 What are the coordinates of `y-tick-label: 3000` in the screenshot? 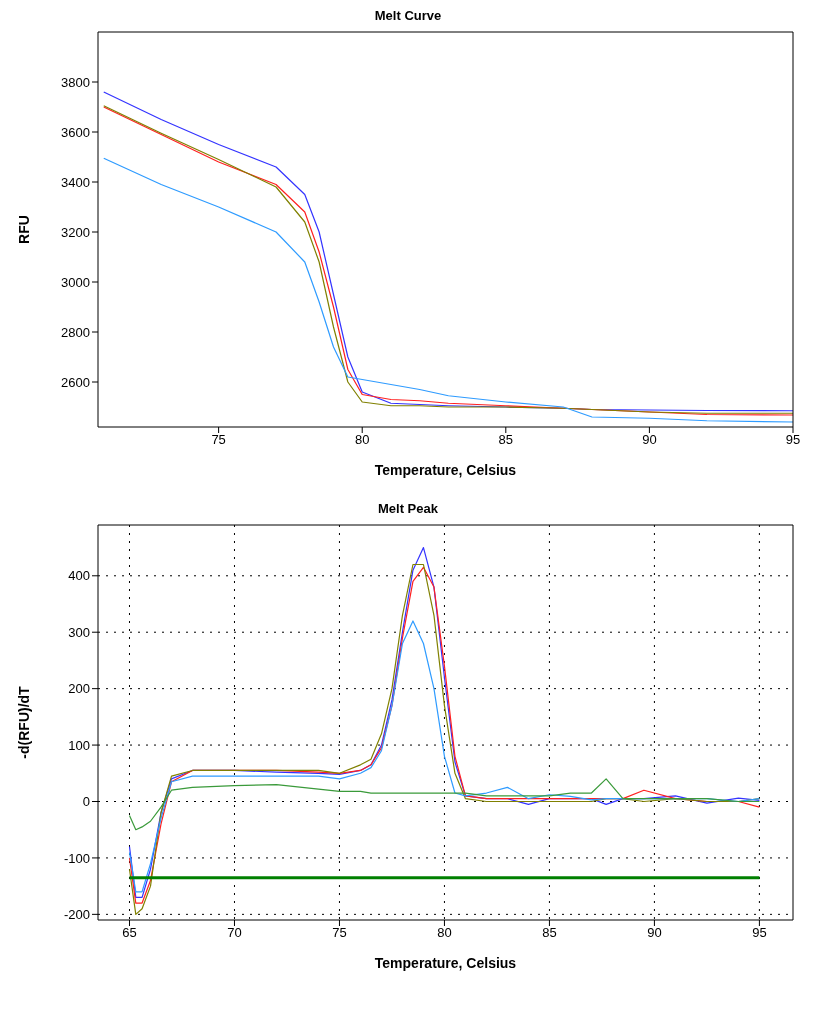 It's located at (75, 282).